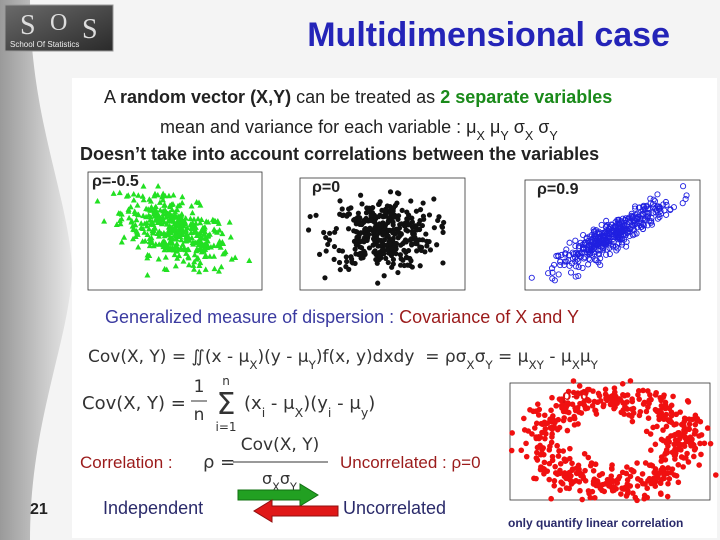 This screenshot has height=540, width=720. Describe the element at coordinates (278, 495) in the screenshot. I see `arrow-right` at that location.